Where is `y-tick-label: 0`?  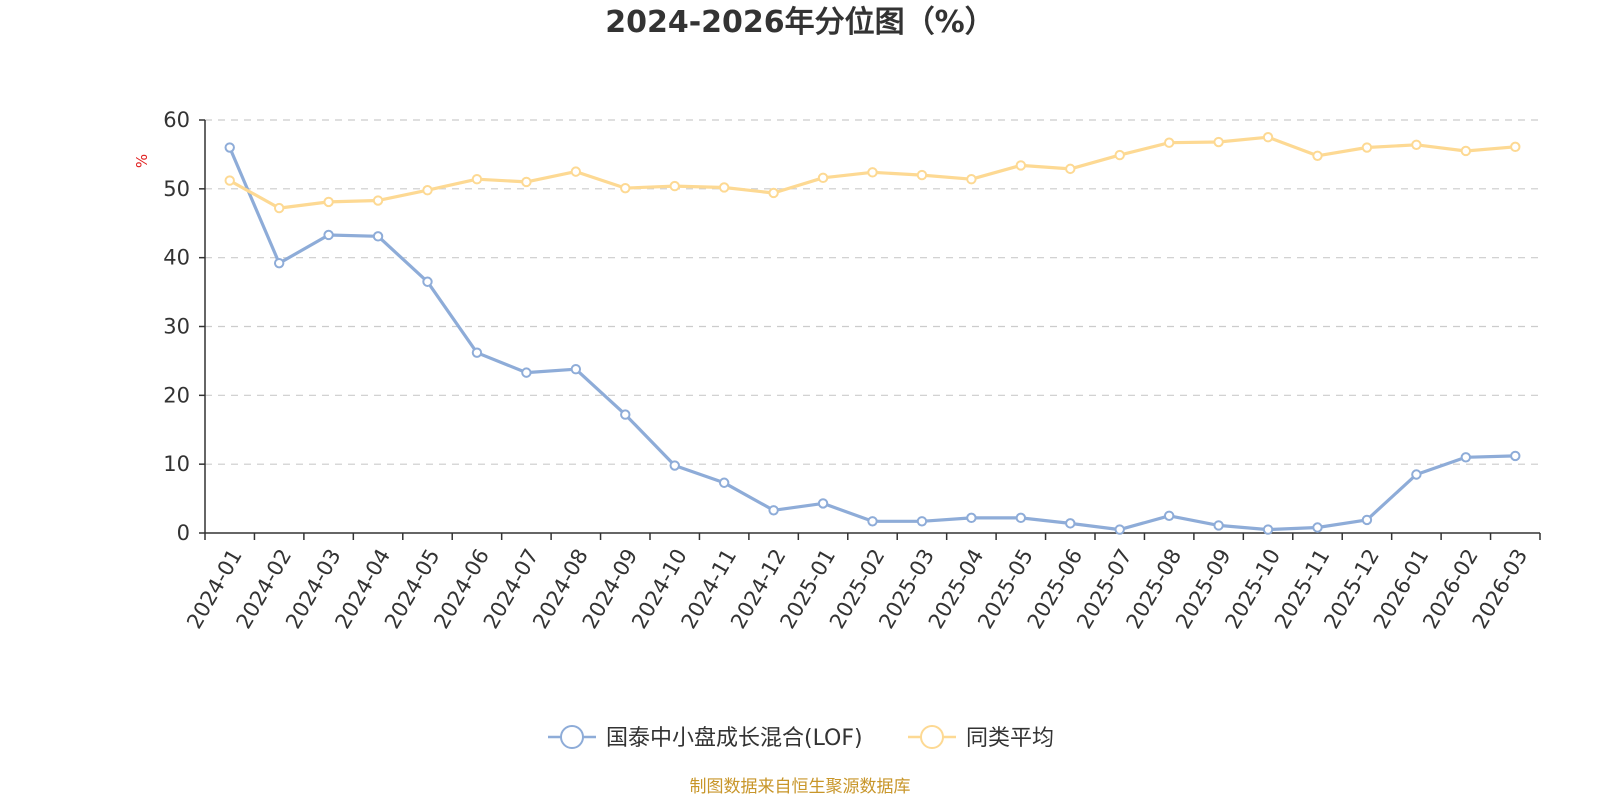 y-tick-label: 0 is located at coordinates (183, 533).